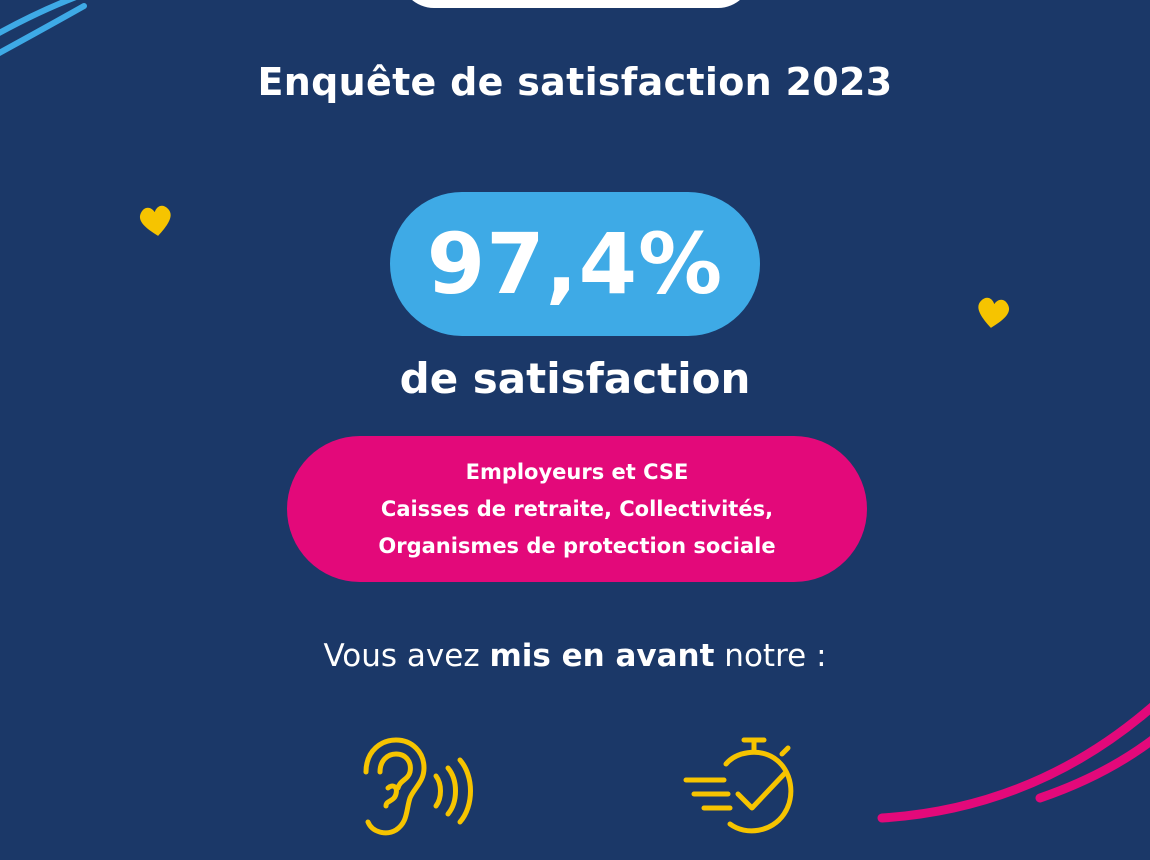  I want to click on intro-text-before: Vous avez, so click(406, 656).